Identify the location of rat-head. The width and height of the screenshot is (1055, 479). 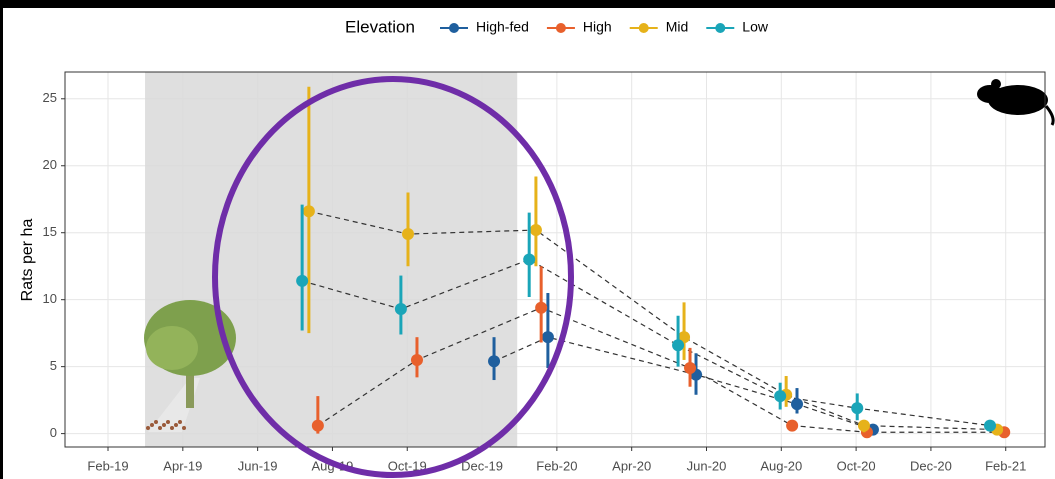
(990, 94).